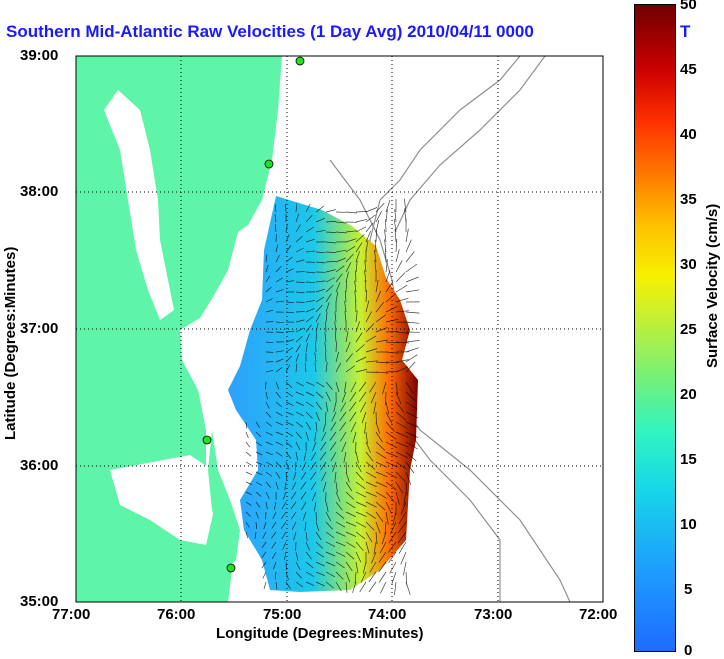 The height and width of the screenshot is (659, 724). I want to click on y-tick-label: 36:00, so click(39, 465).